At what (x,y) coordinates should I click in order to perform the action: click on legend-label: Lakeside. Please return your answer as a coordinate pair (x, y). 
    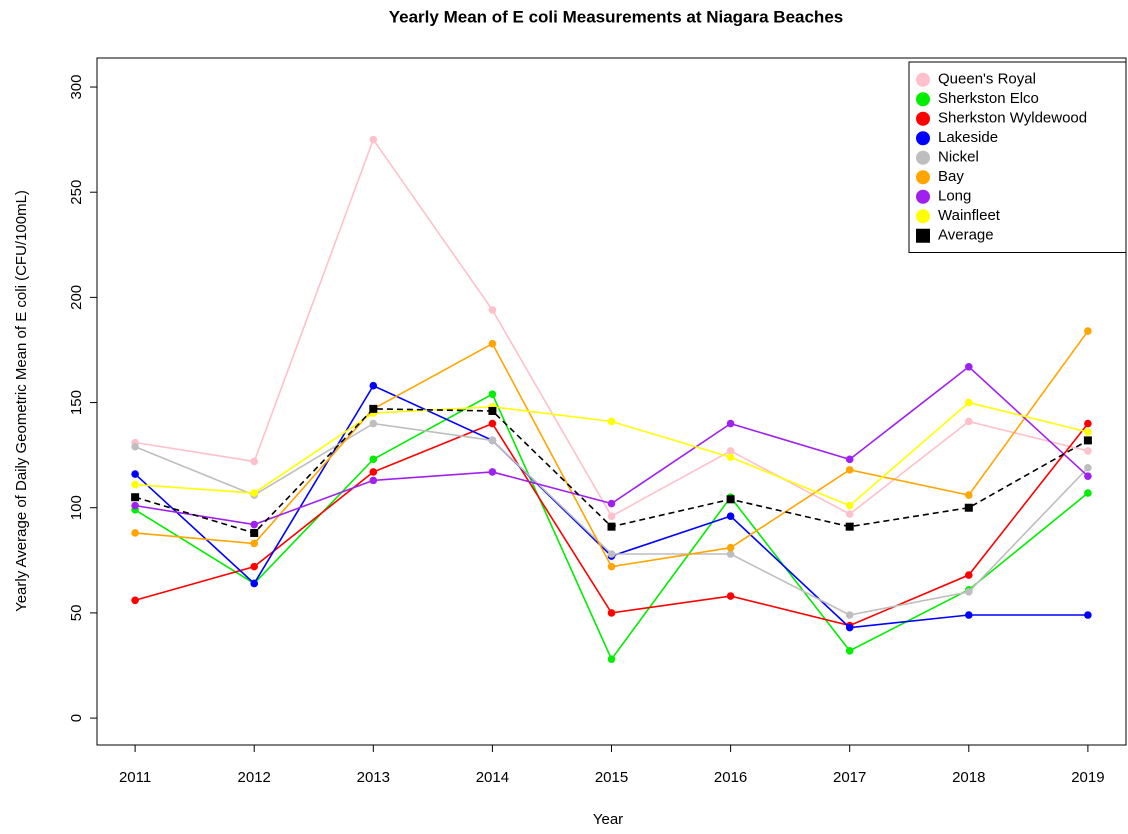
    Looking at the image, I should click on (968, 137).